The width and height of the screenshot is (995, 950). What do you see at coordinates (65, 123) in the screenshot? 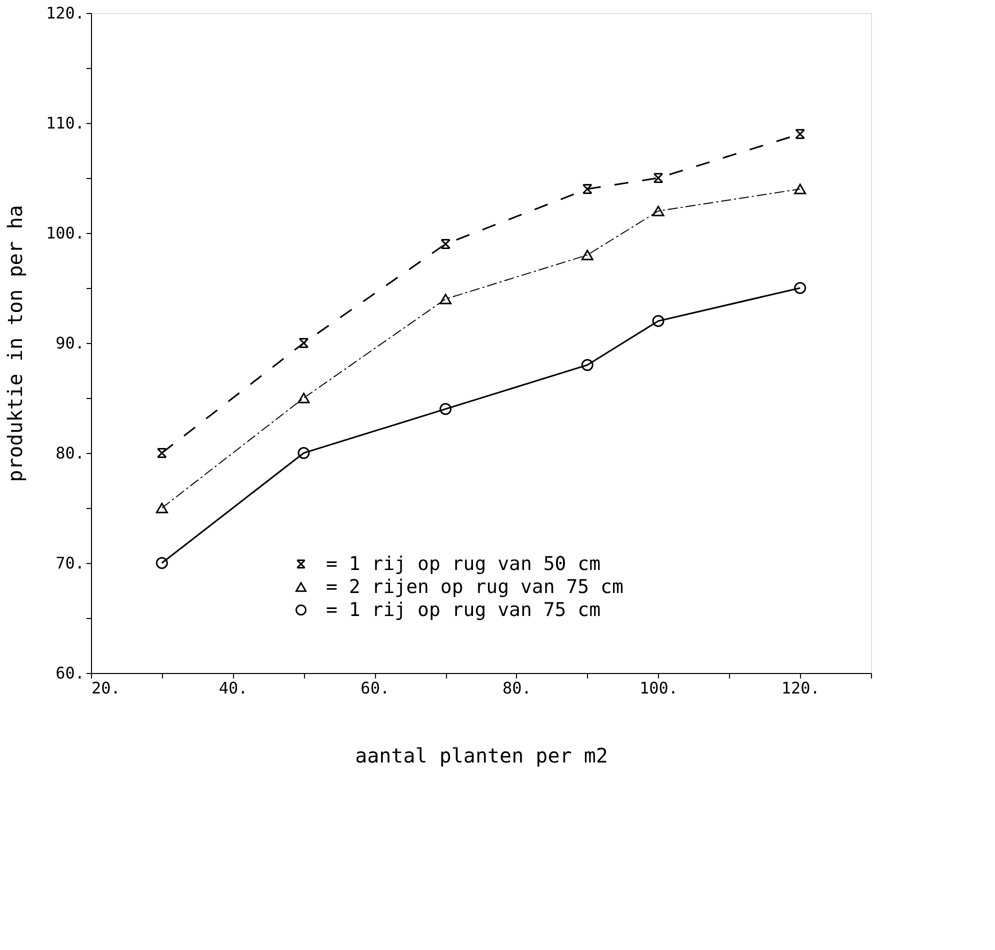
I see `y-tick-label: 110.` at bounding box center [65, 123].